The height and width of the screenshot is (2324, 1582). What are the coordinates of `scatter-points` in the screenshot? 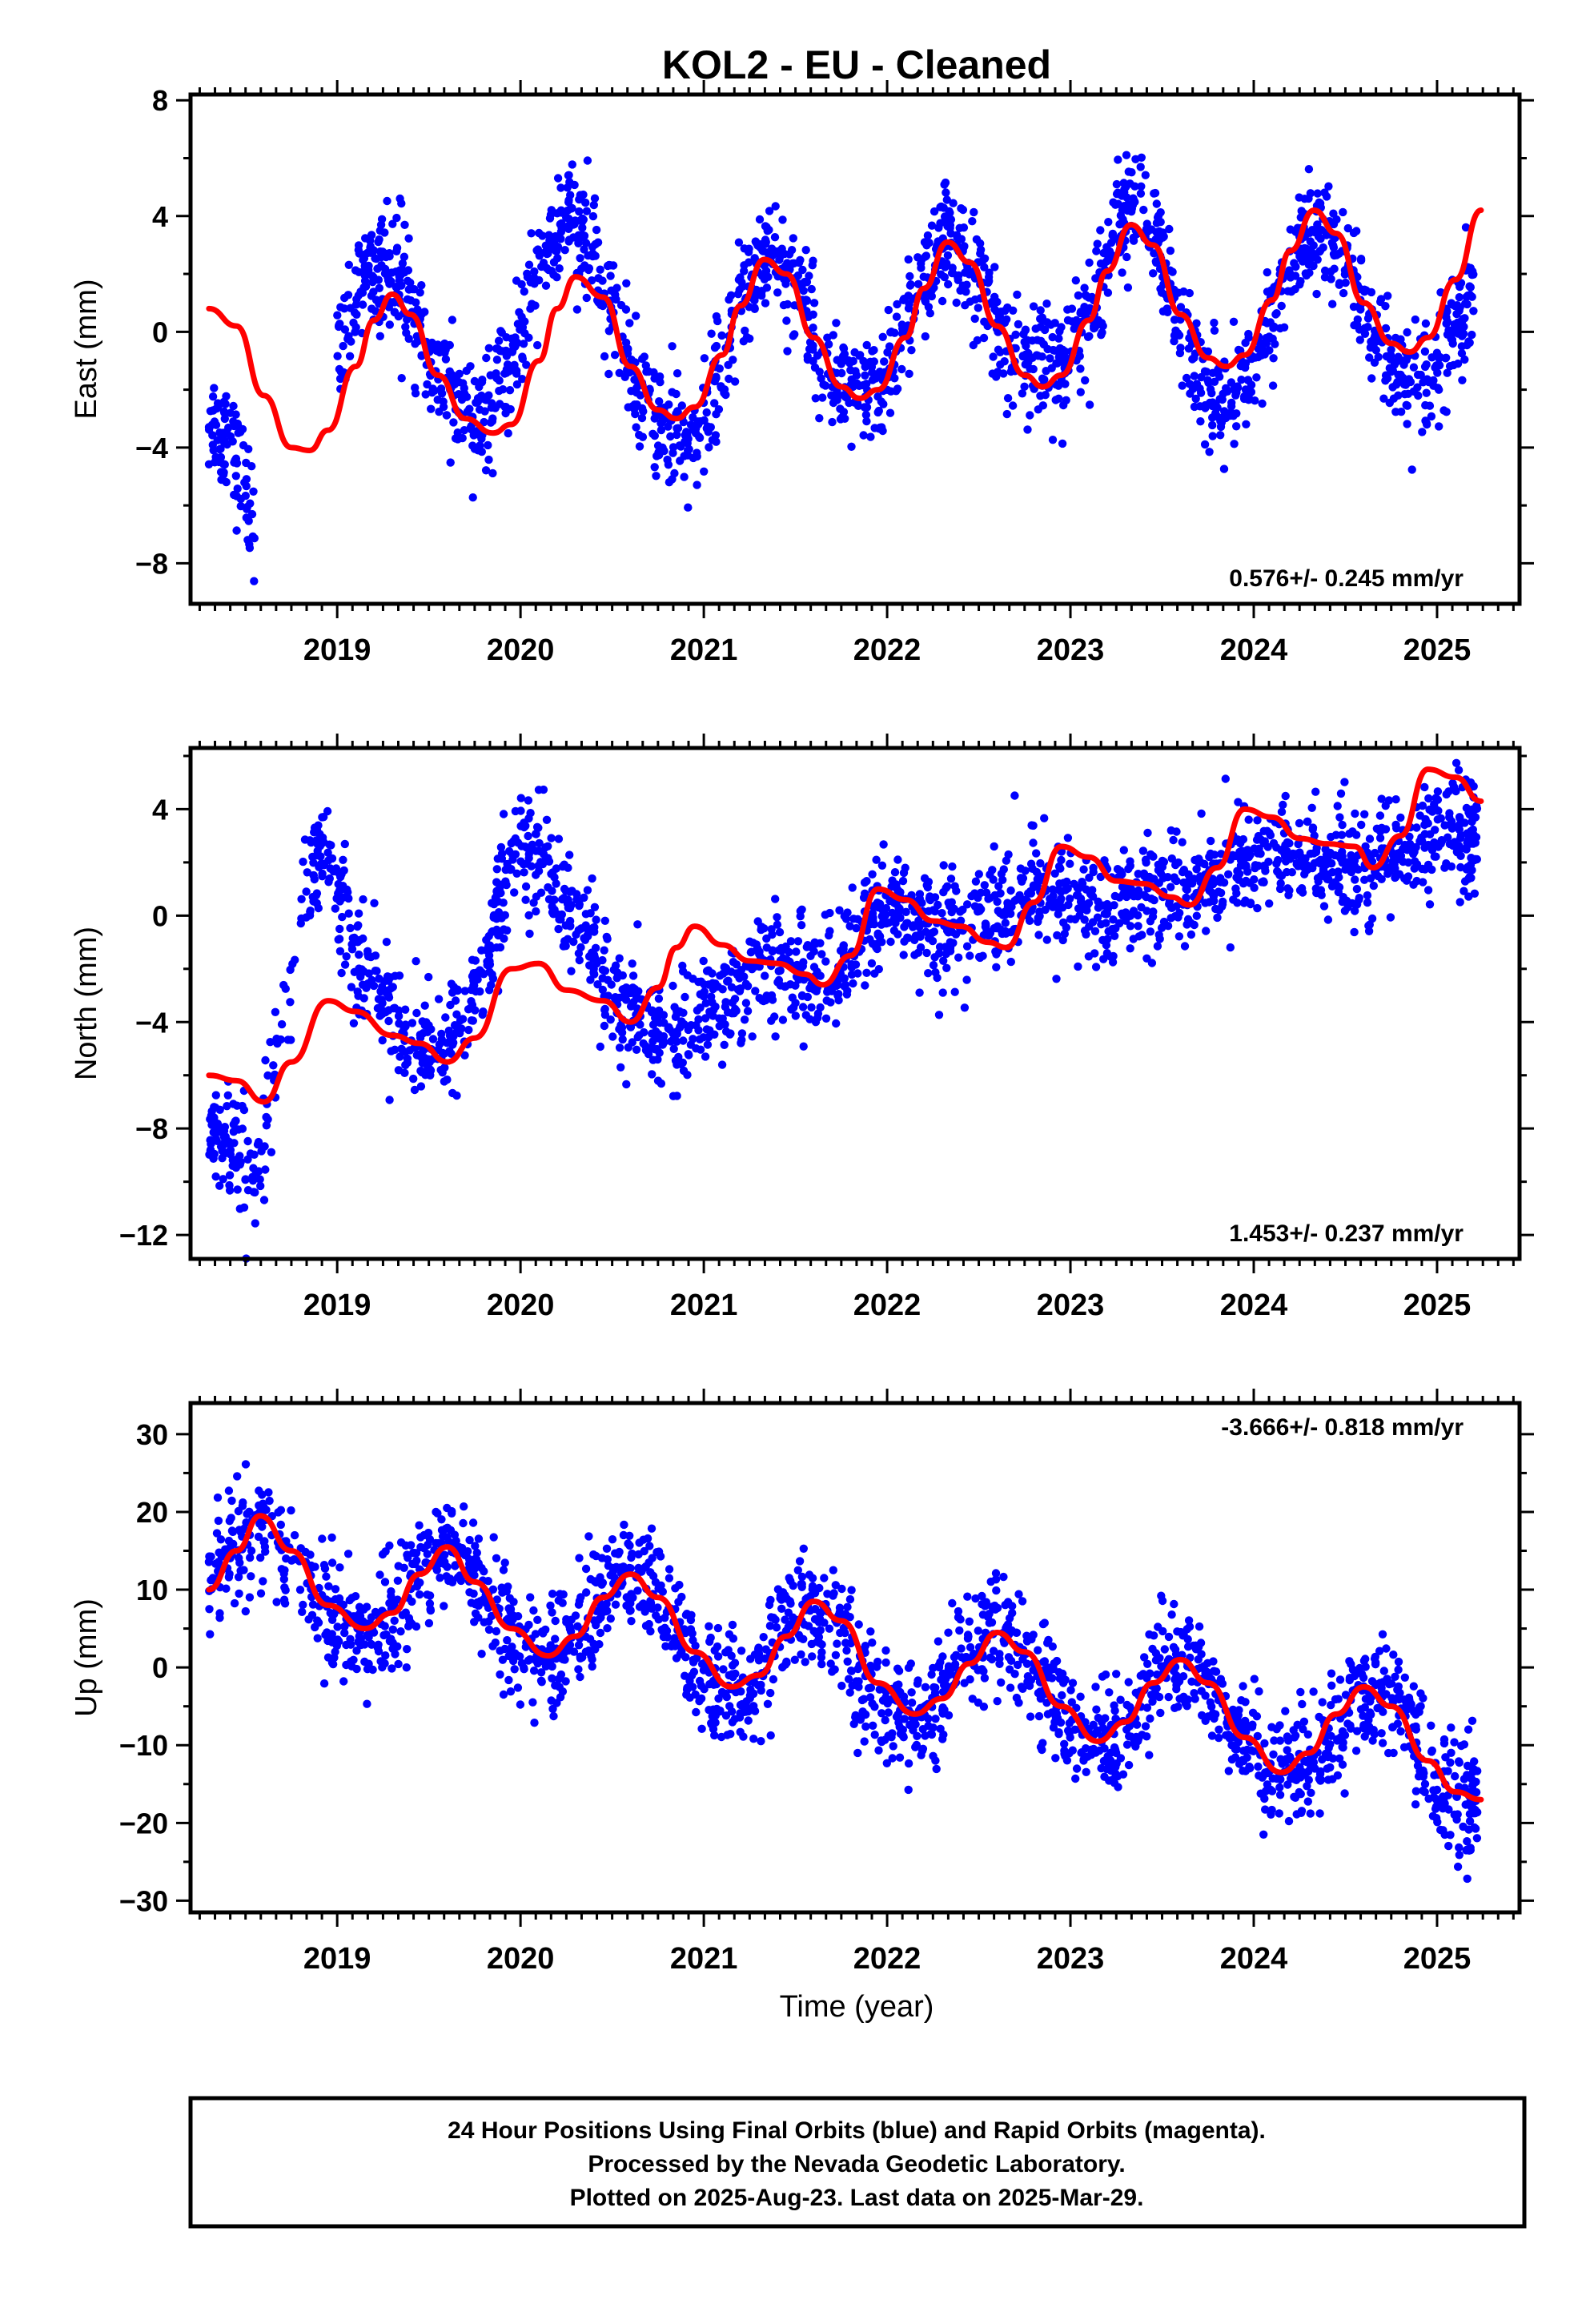 It's located at (843, 1672).